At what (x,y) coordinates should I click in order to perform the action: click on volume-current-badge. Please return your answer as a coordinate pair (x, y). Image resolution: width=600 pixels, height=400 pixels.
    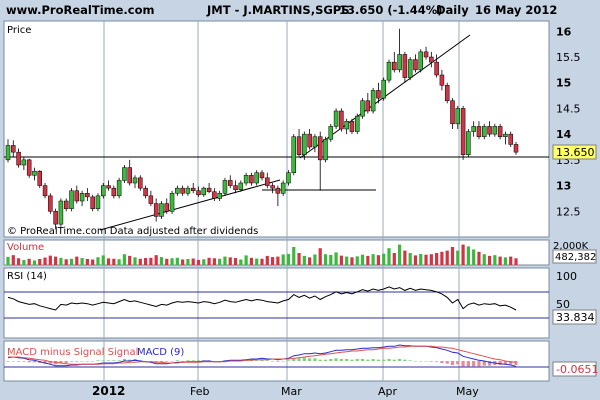
    Looking at the image, I should click on (574, 256).